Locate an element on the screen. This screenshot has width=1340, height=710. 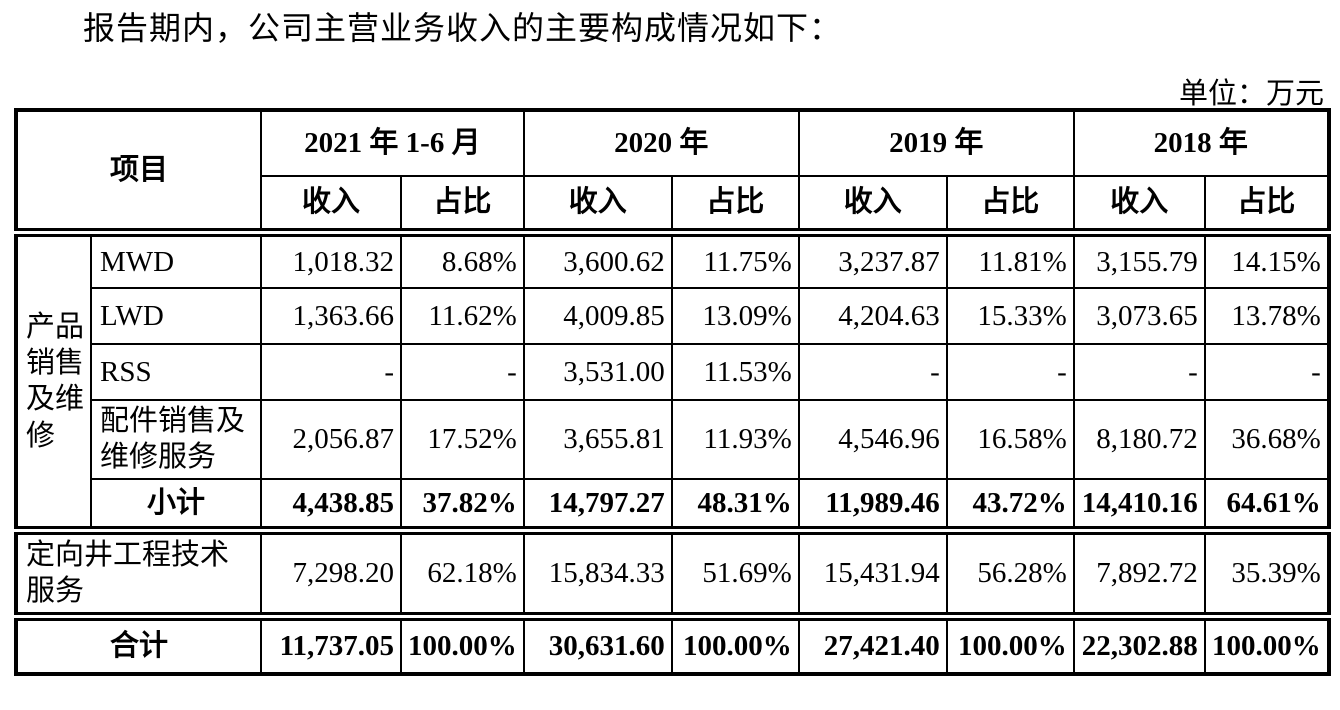
rss-2020-ratio: 11.53% is located at coordinates (735, 372).